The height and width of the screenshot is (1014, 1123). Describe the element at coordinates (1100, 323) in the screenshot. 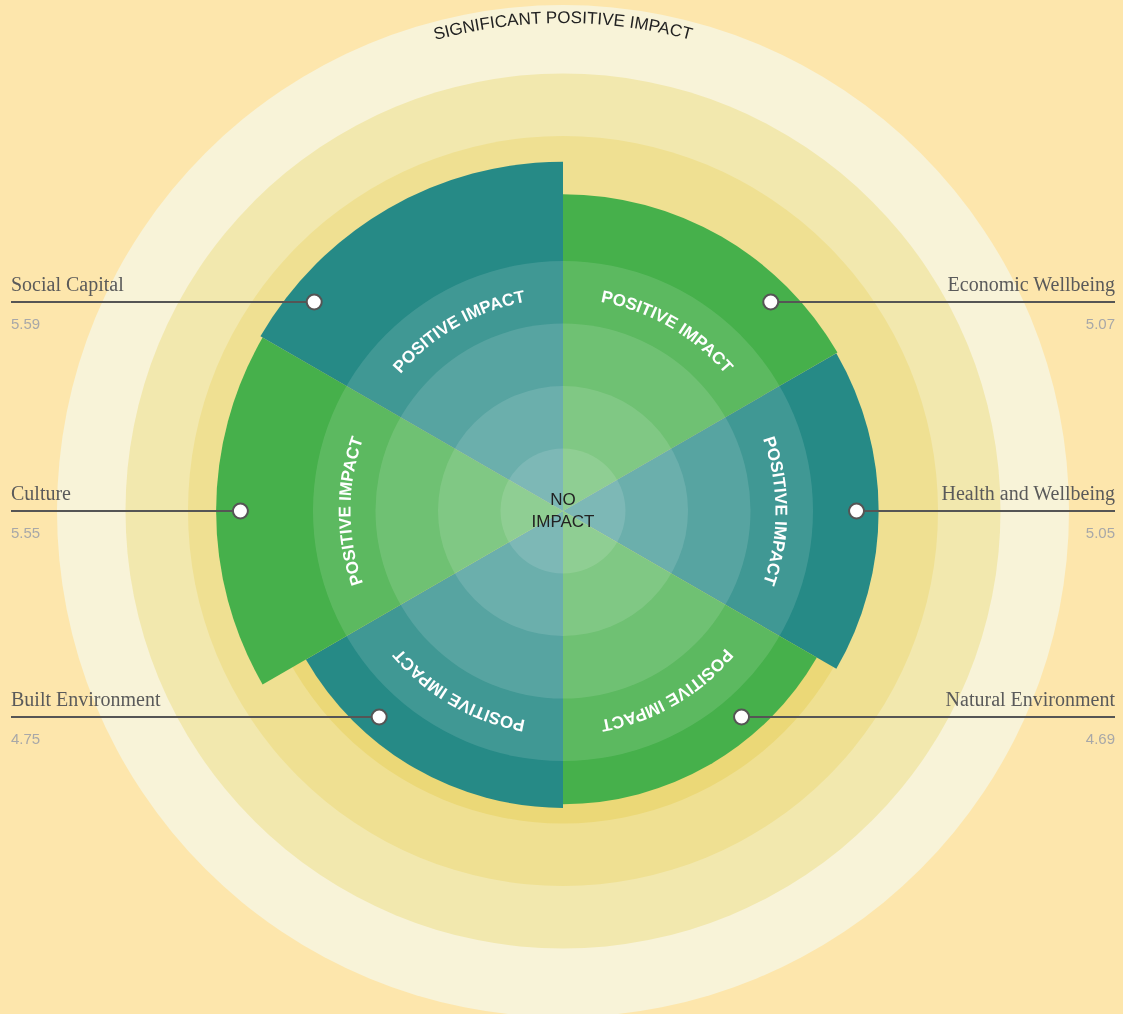

I see `data-label: 5.07` at that location.